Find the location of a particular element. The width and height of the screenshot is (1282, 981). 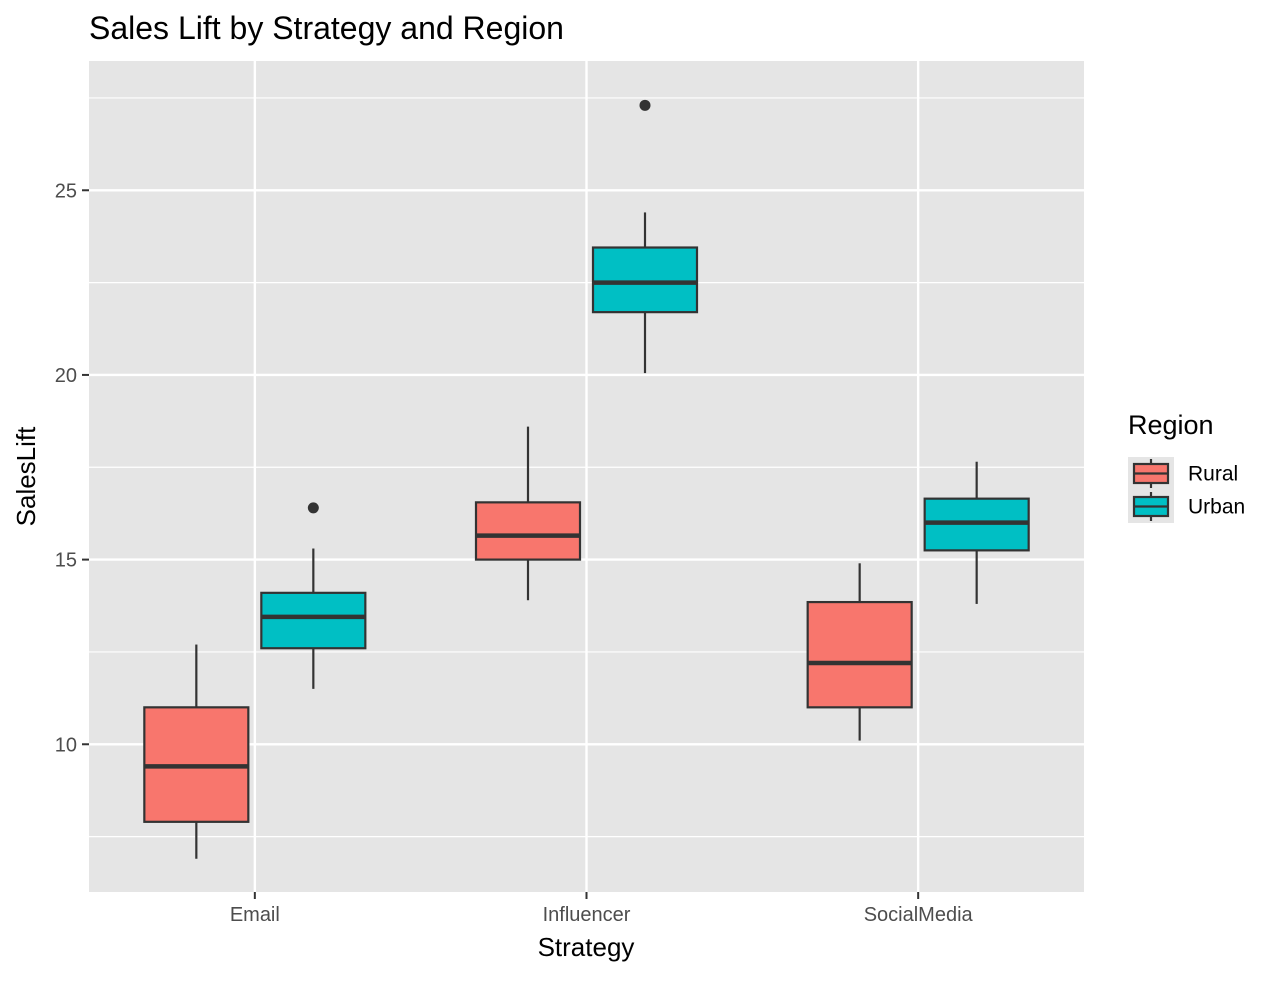

box-urban-email is located at coordinates (313, 595).